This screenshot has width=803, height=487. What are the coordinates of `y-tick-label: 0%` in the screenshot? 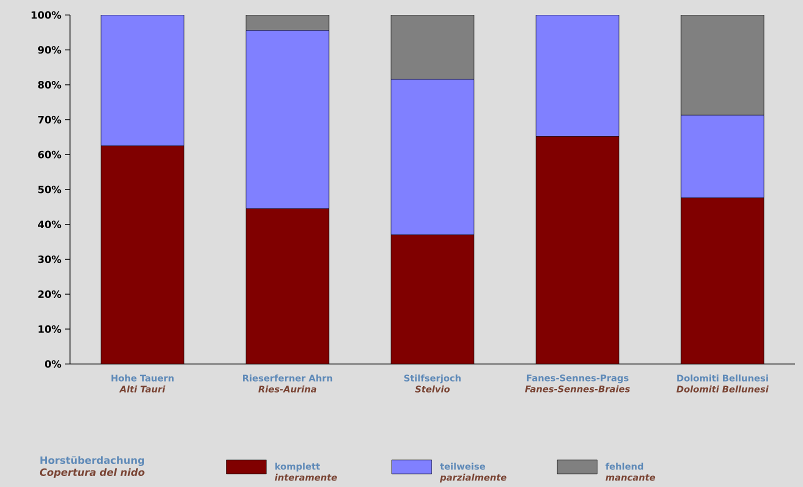 It's located at (53, 364).